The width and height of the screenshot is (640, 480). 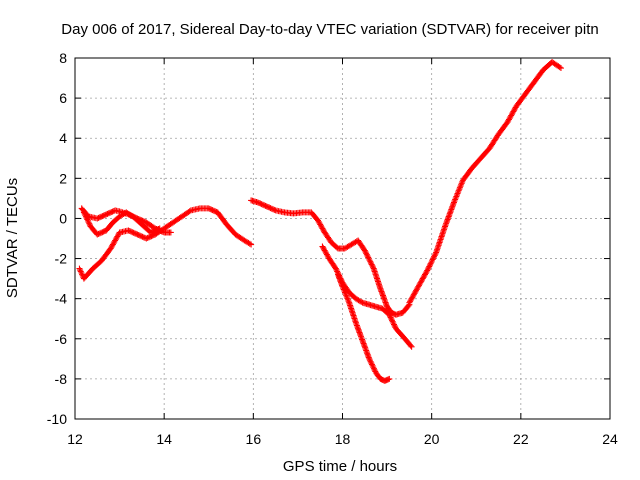 What do you see at coordinates (610, 439) in the screenshot?
I see `x-tick-label: 24` at bounding box center [610, 439].